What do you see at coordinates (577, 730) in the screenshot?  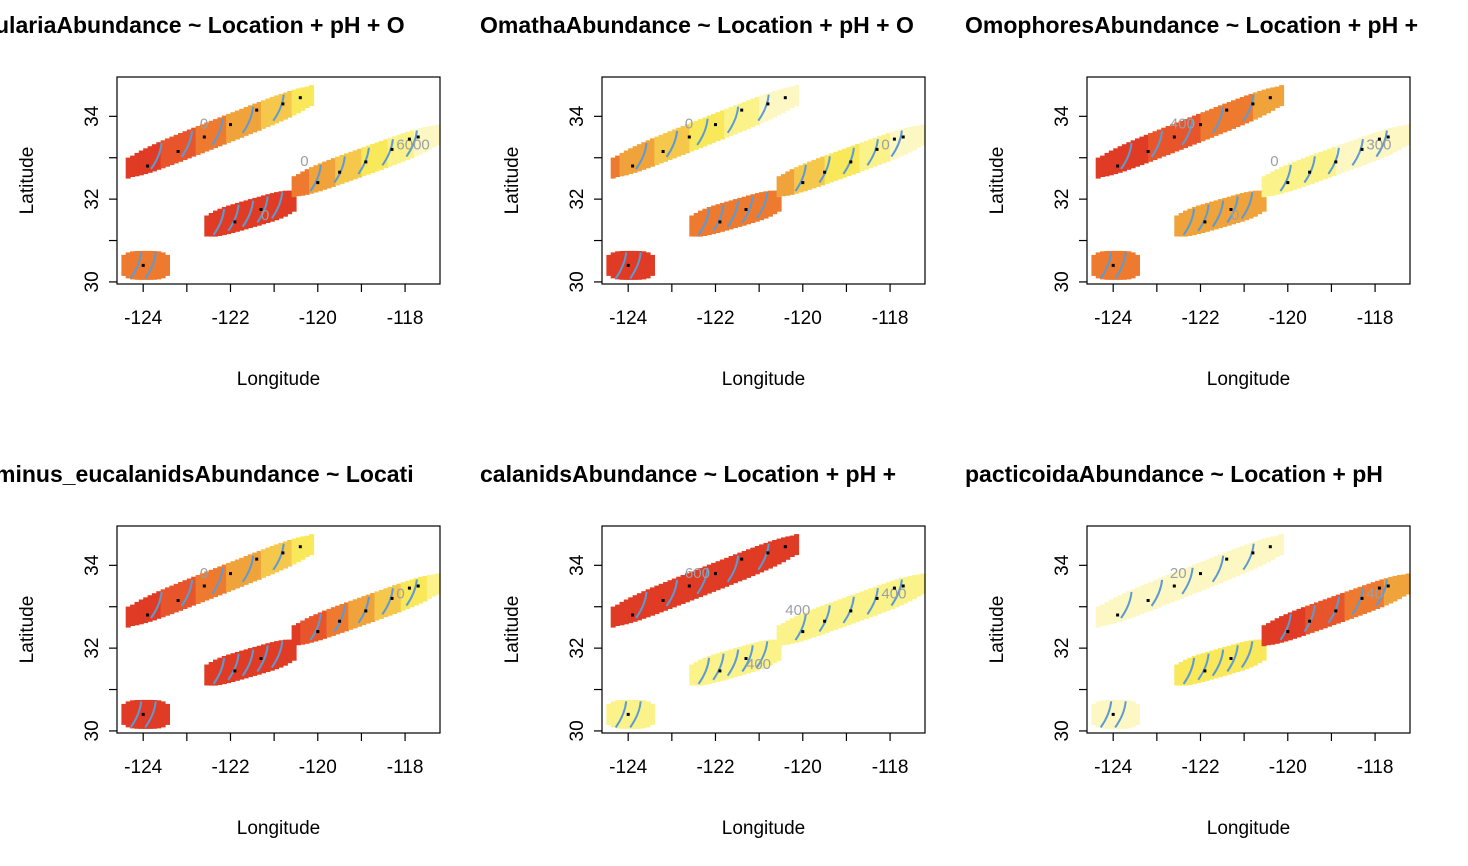 I see `y-tick-label: 30` at bounding box center [577, 730].